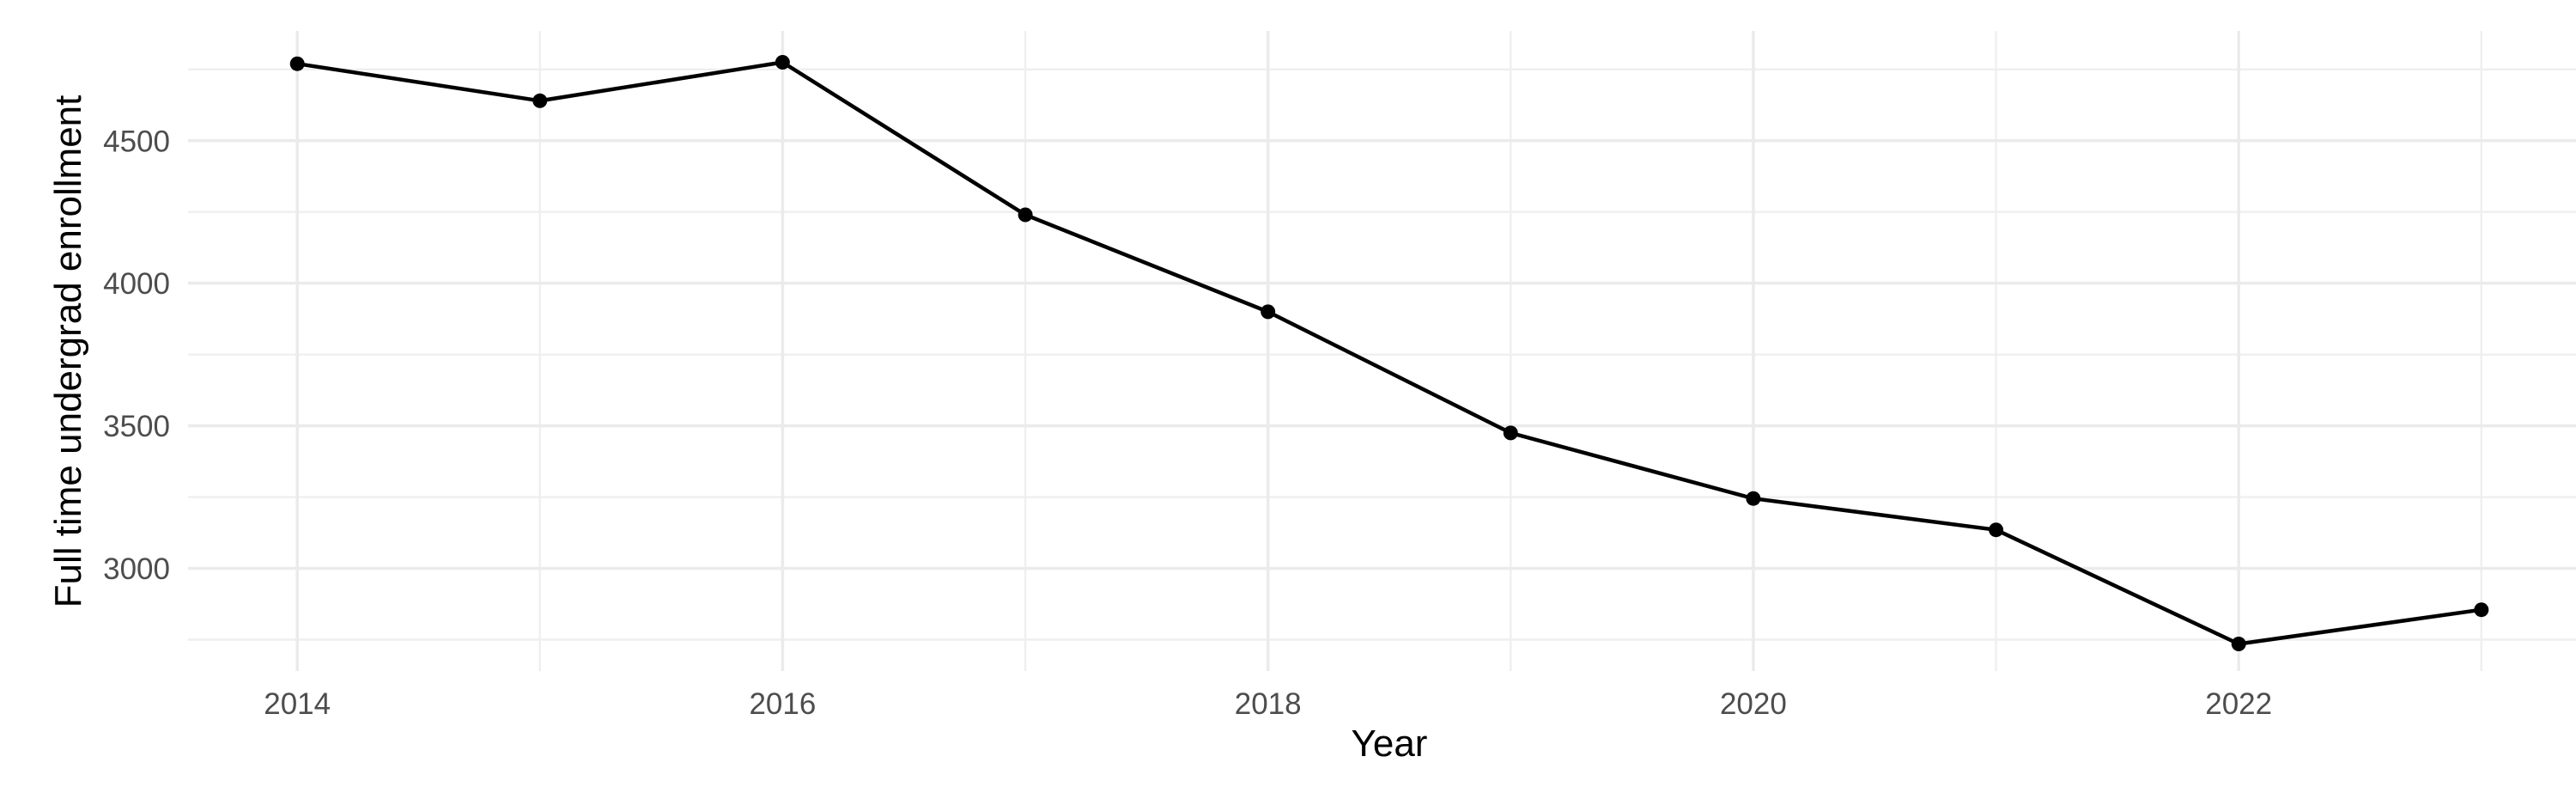 This screenshot has height=787, width=2576. Describe the element at coordinates (1268, 312) in the screenshot. I see `data-point-2018` at that location.